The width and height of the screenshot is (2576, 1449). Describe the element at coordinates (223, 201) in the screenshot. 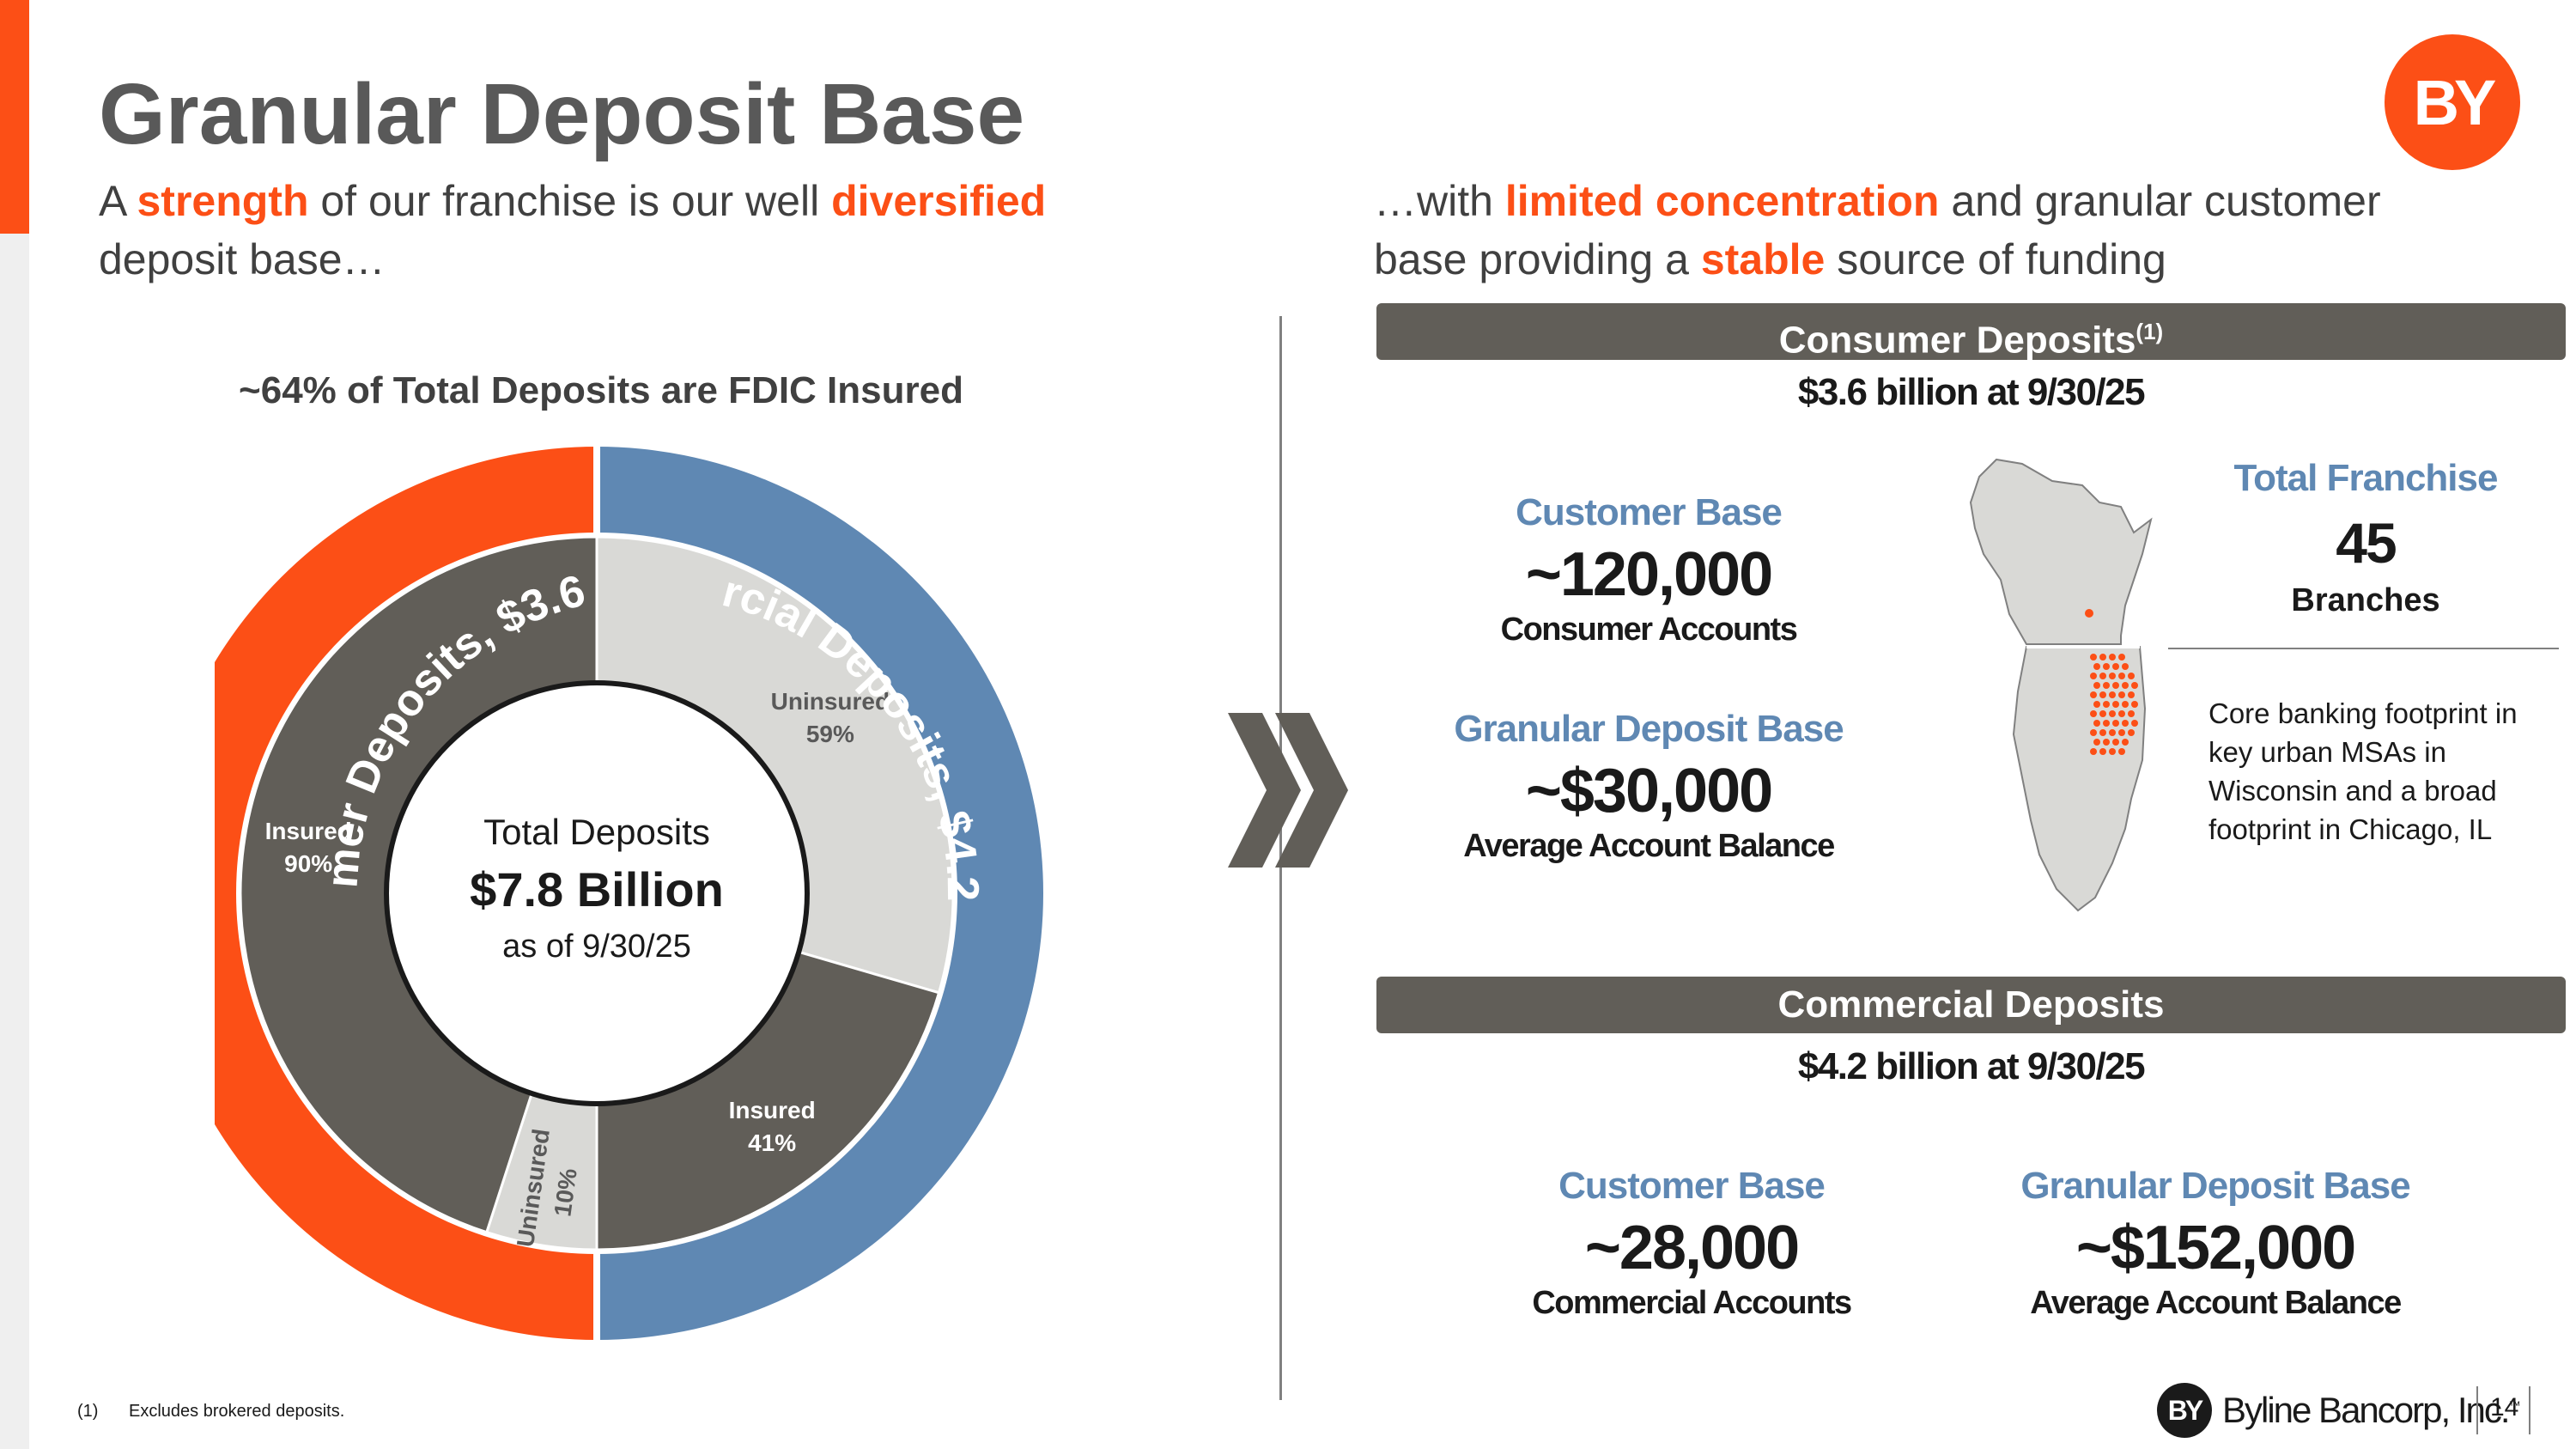

I see `subtitle-highlight: strength` at that location.